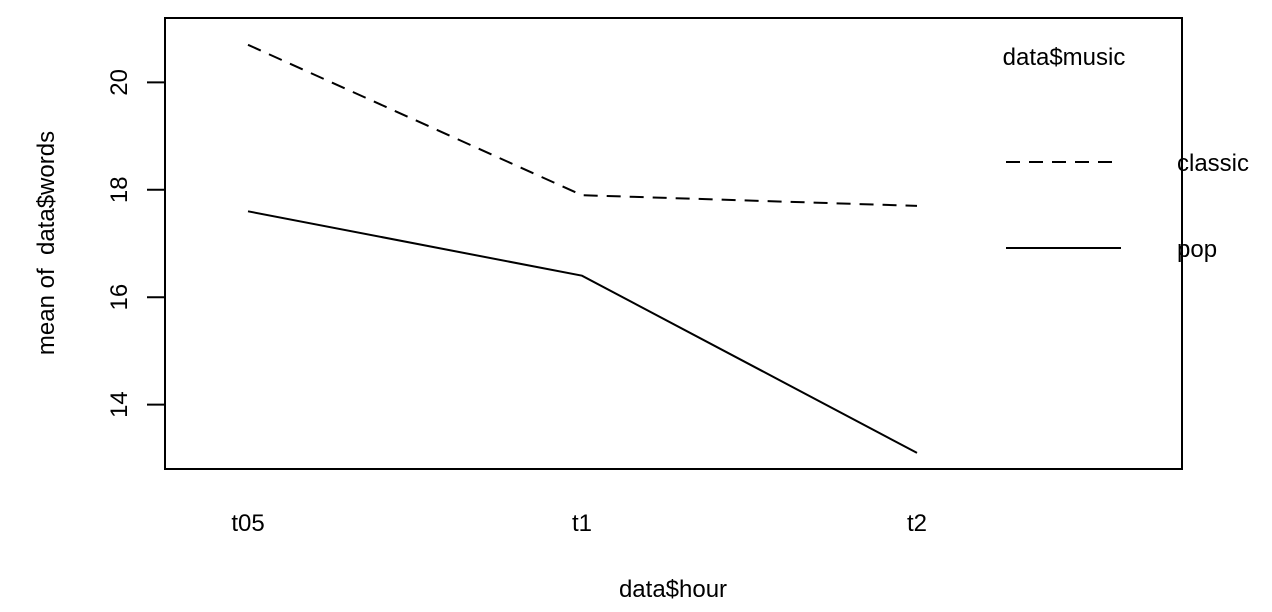  What do you see at coordinates (673, 589) in the screenshot?
I see `x-axis-label: data$hour` at bounding box center [673, 589].